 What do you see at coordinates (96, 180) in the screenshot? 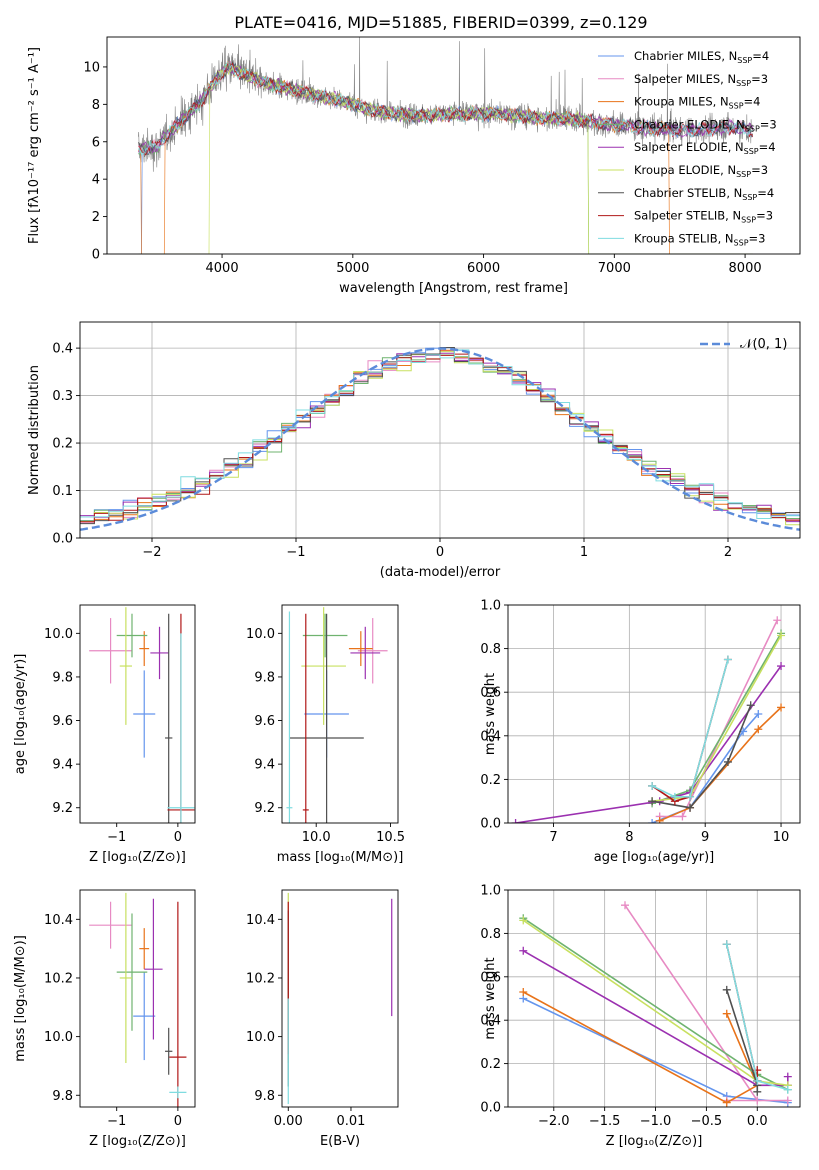
I see `y-tick-label: 4` at bounding box center [96, 180].